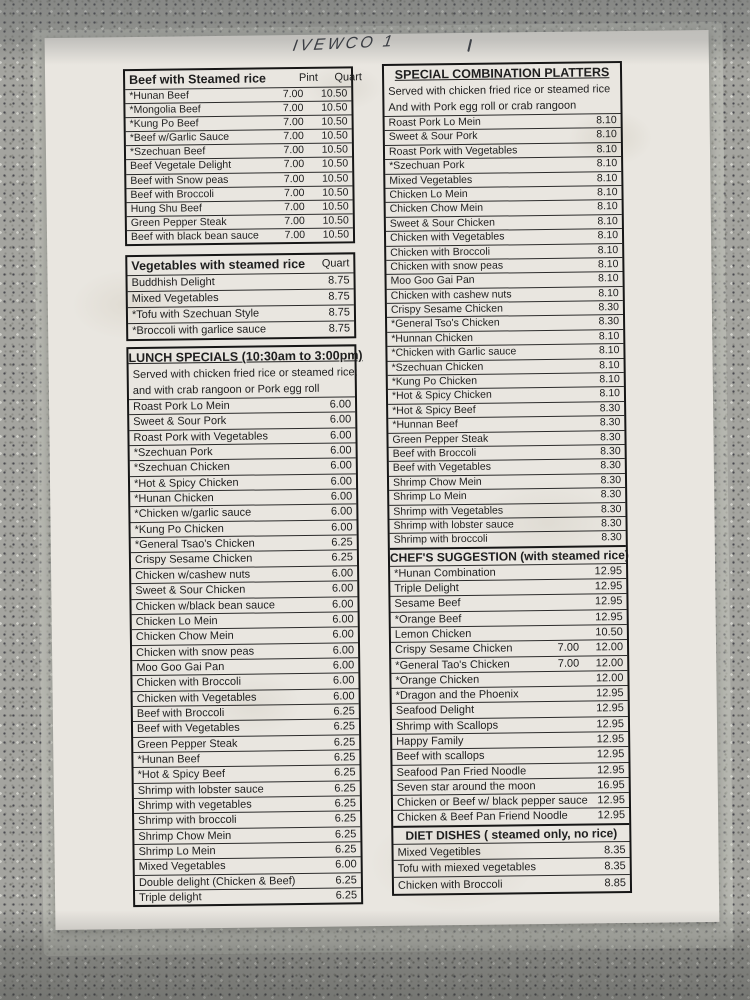 Image resolution: width=750 pixels, height=1000 pixels. Describe the element at coordinates (240, 236) in the screenshot. I see `menu-item-row: Beef with black bean sauce 7.00 10.50` at that location.